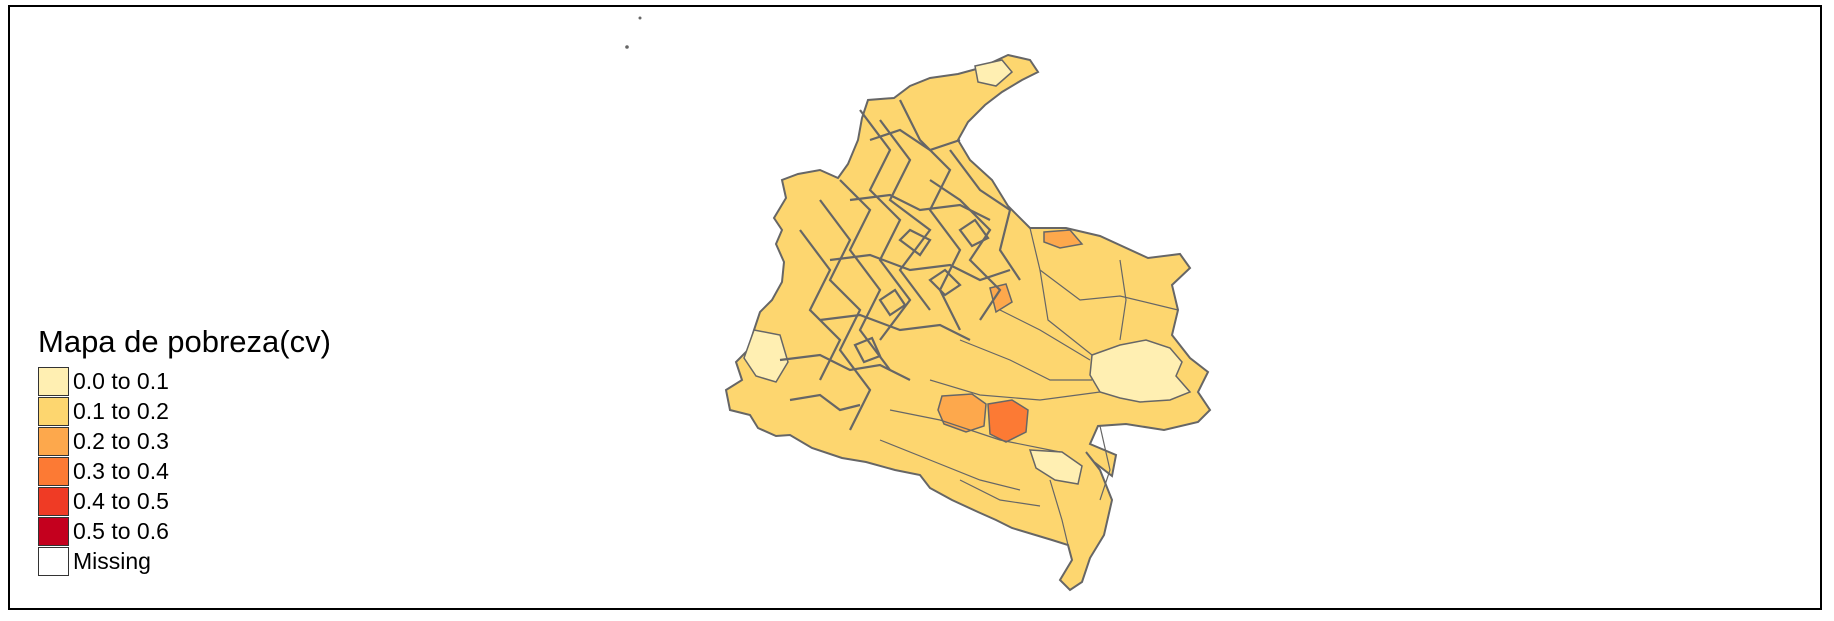  I want to click on legend-item: Missing, so click(184, 561).